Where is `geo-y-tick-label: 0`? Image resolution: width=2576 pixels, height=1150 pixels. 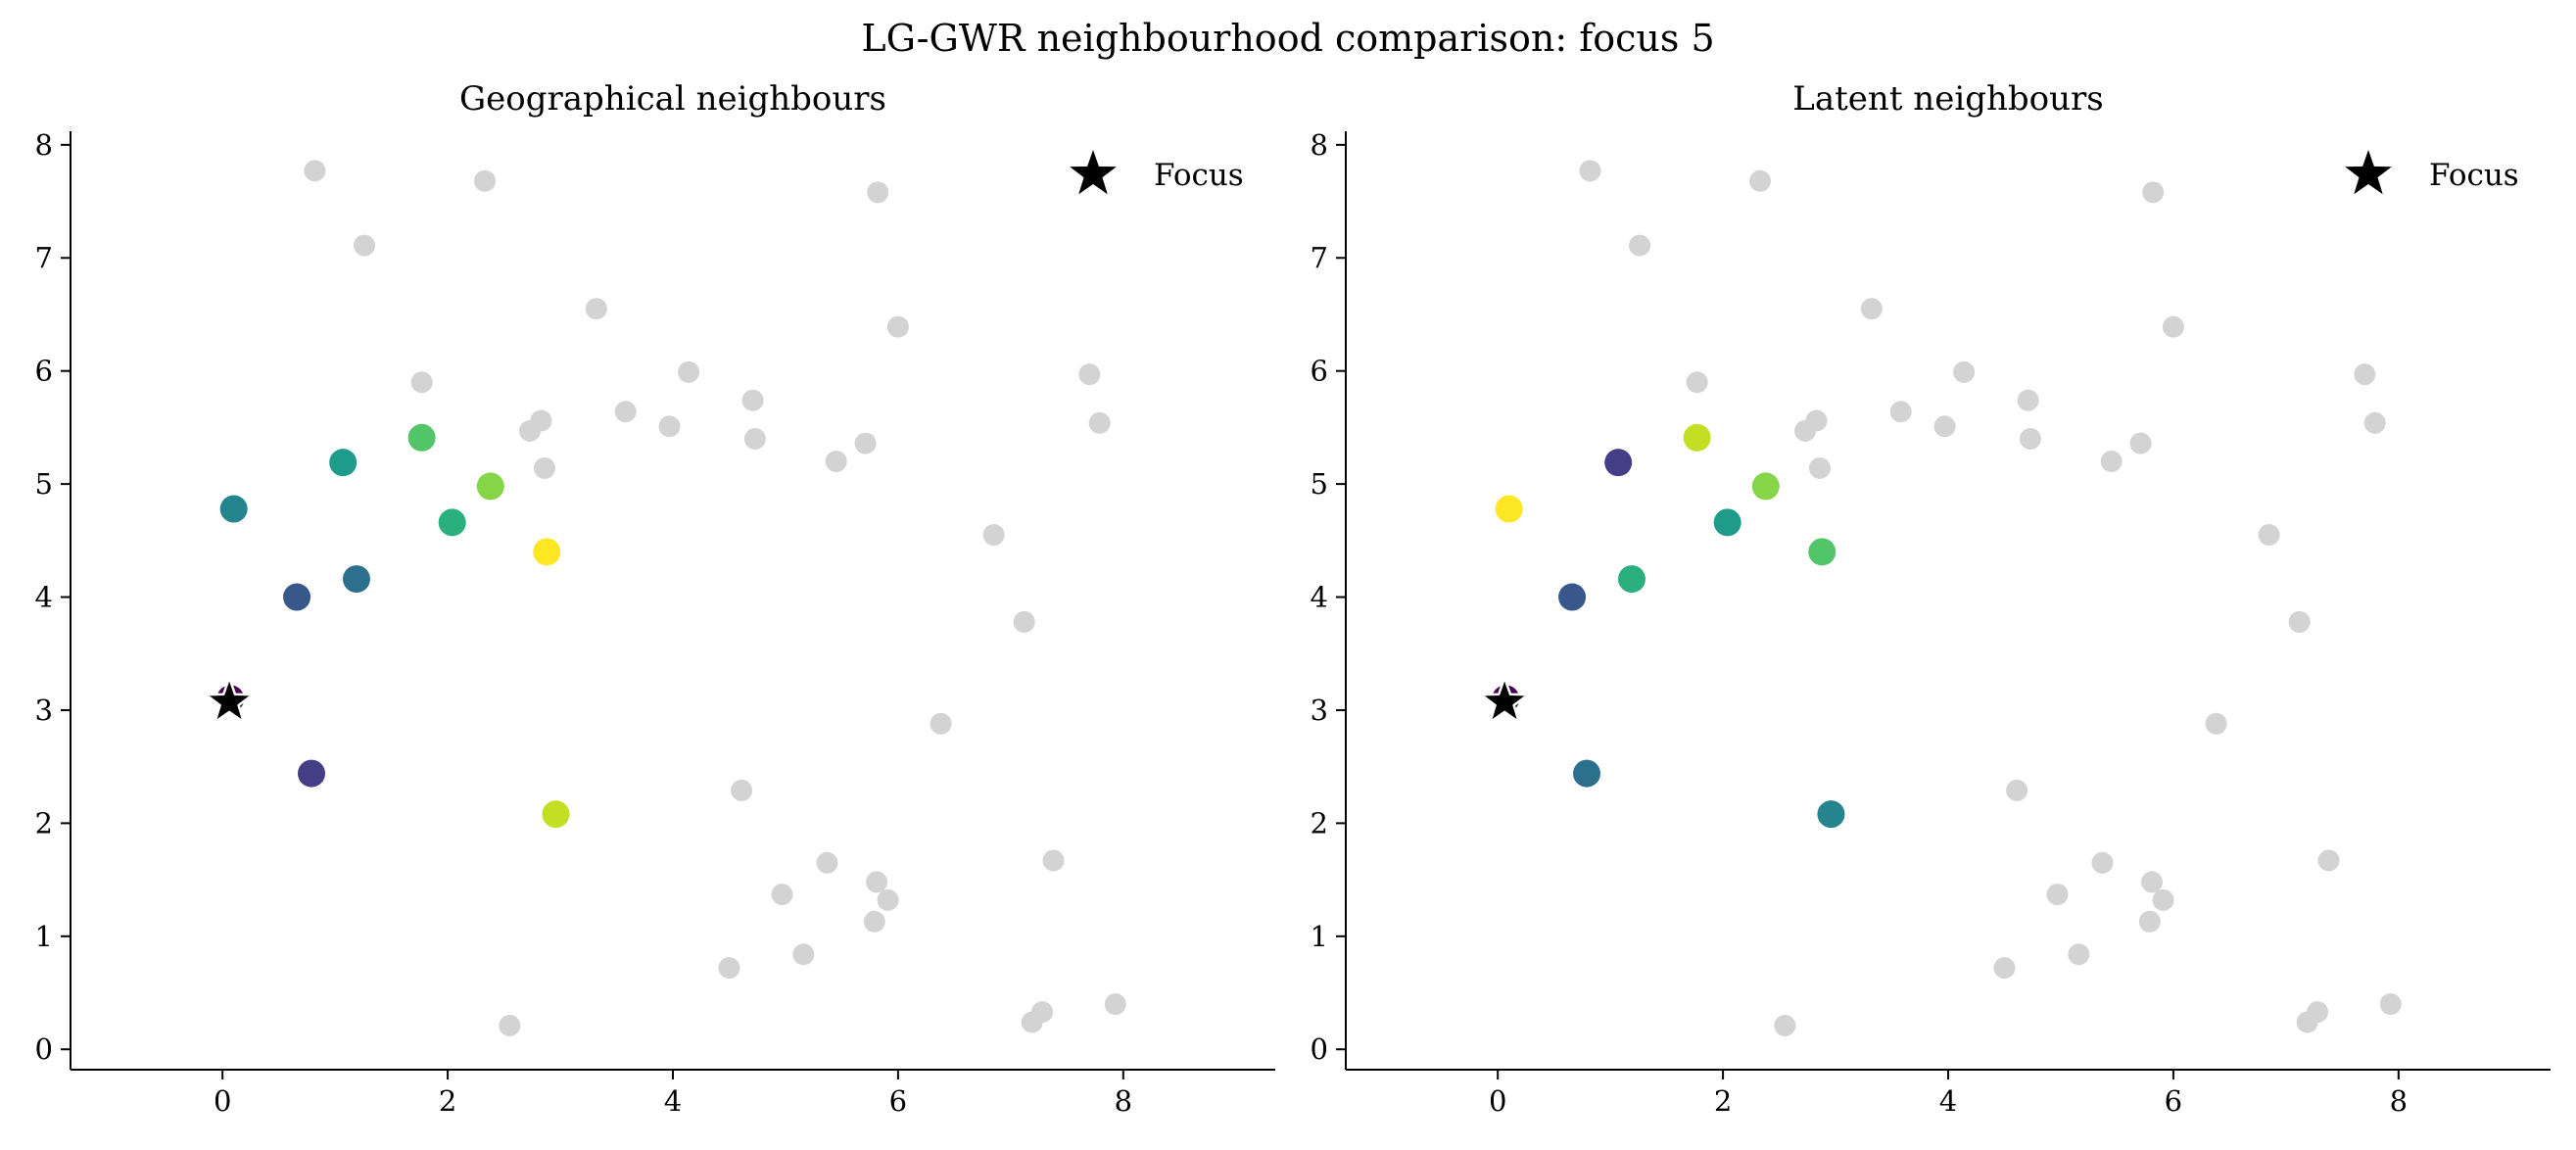 geo-y-tick-label: 0 is located at coordinates (44, 1049).